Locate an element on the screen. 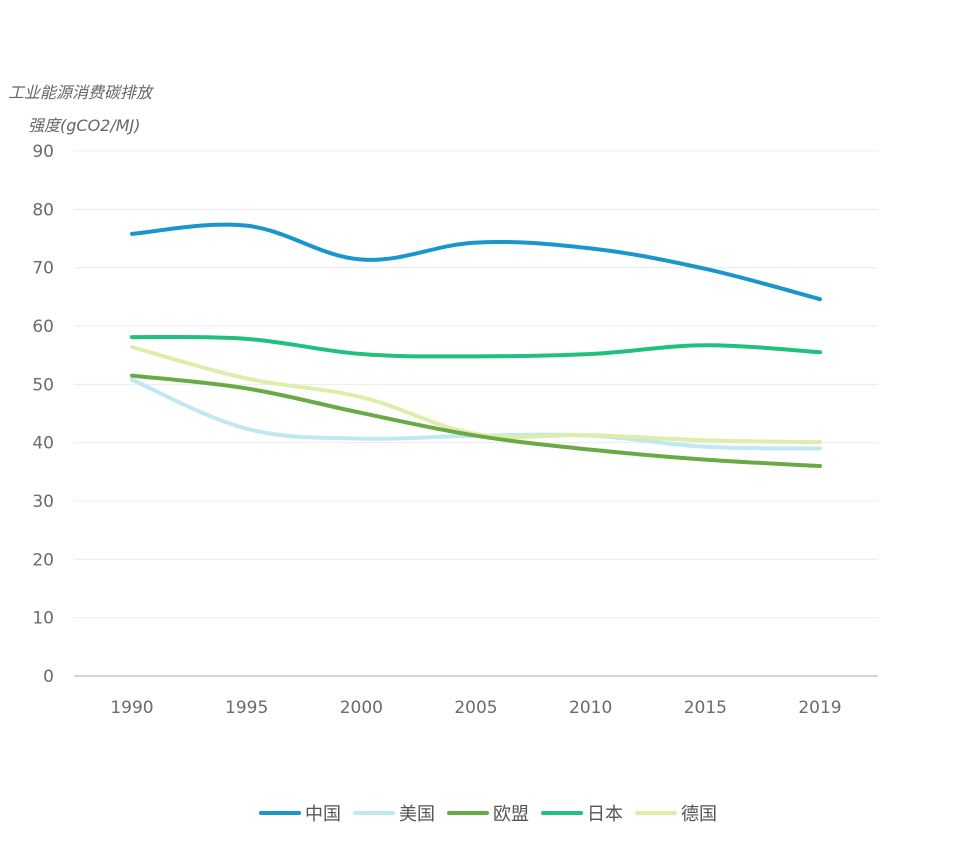 The image size is (976, 849). y-tick-labels: 0 10 20 30 40 50 60 70 80 90 is located at coordinates (43, 414).